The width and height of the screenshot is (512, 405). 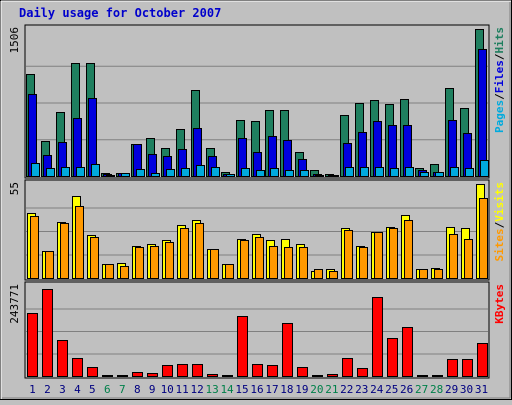 I want to click on day-label-25: 25, so click(x=391, y=389).